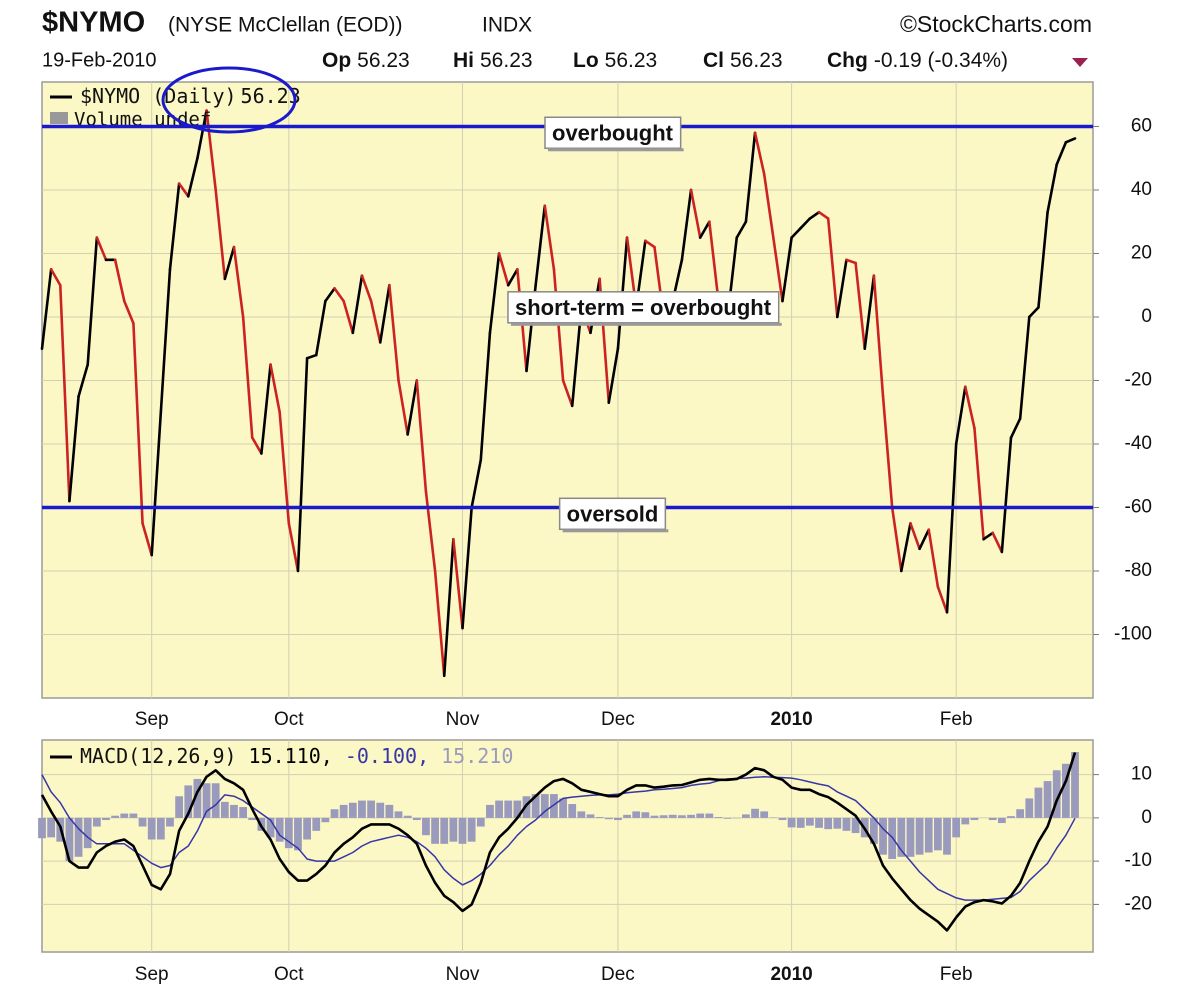 The image size is (1200, 997). I want to click on down-arrow, so click(1080, 62).